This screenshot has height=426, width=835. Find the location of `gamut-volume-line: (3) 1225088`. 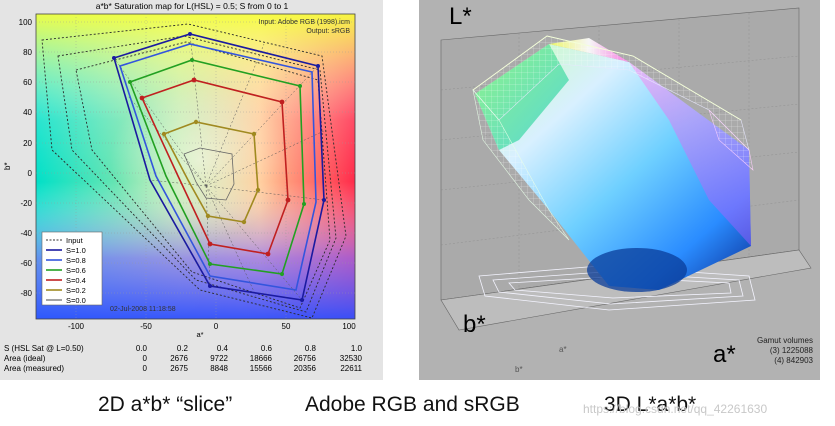

gamut-volume-line: (3) 1225088 is located at coordinates (792, 350).